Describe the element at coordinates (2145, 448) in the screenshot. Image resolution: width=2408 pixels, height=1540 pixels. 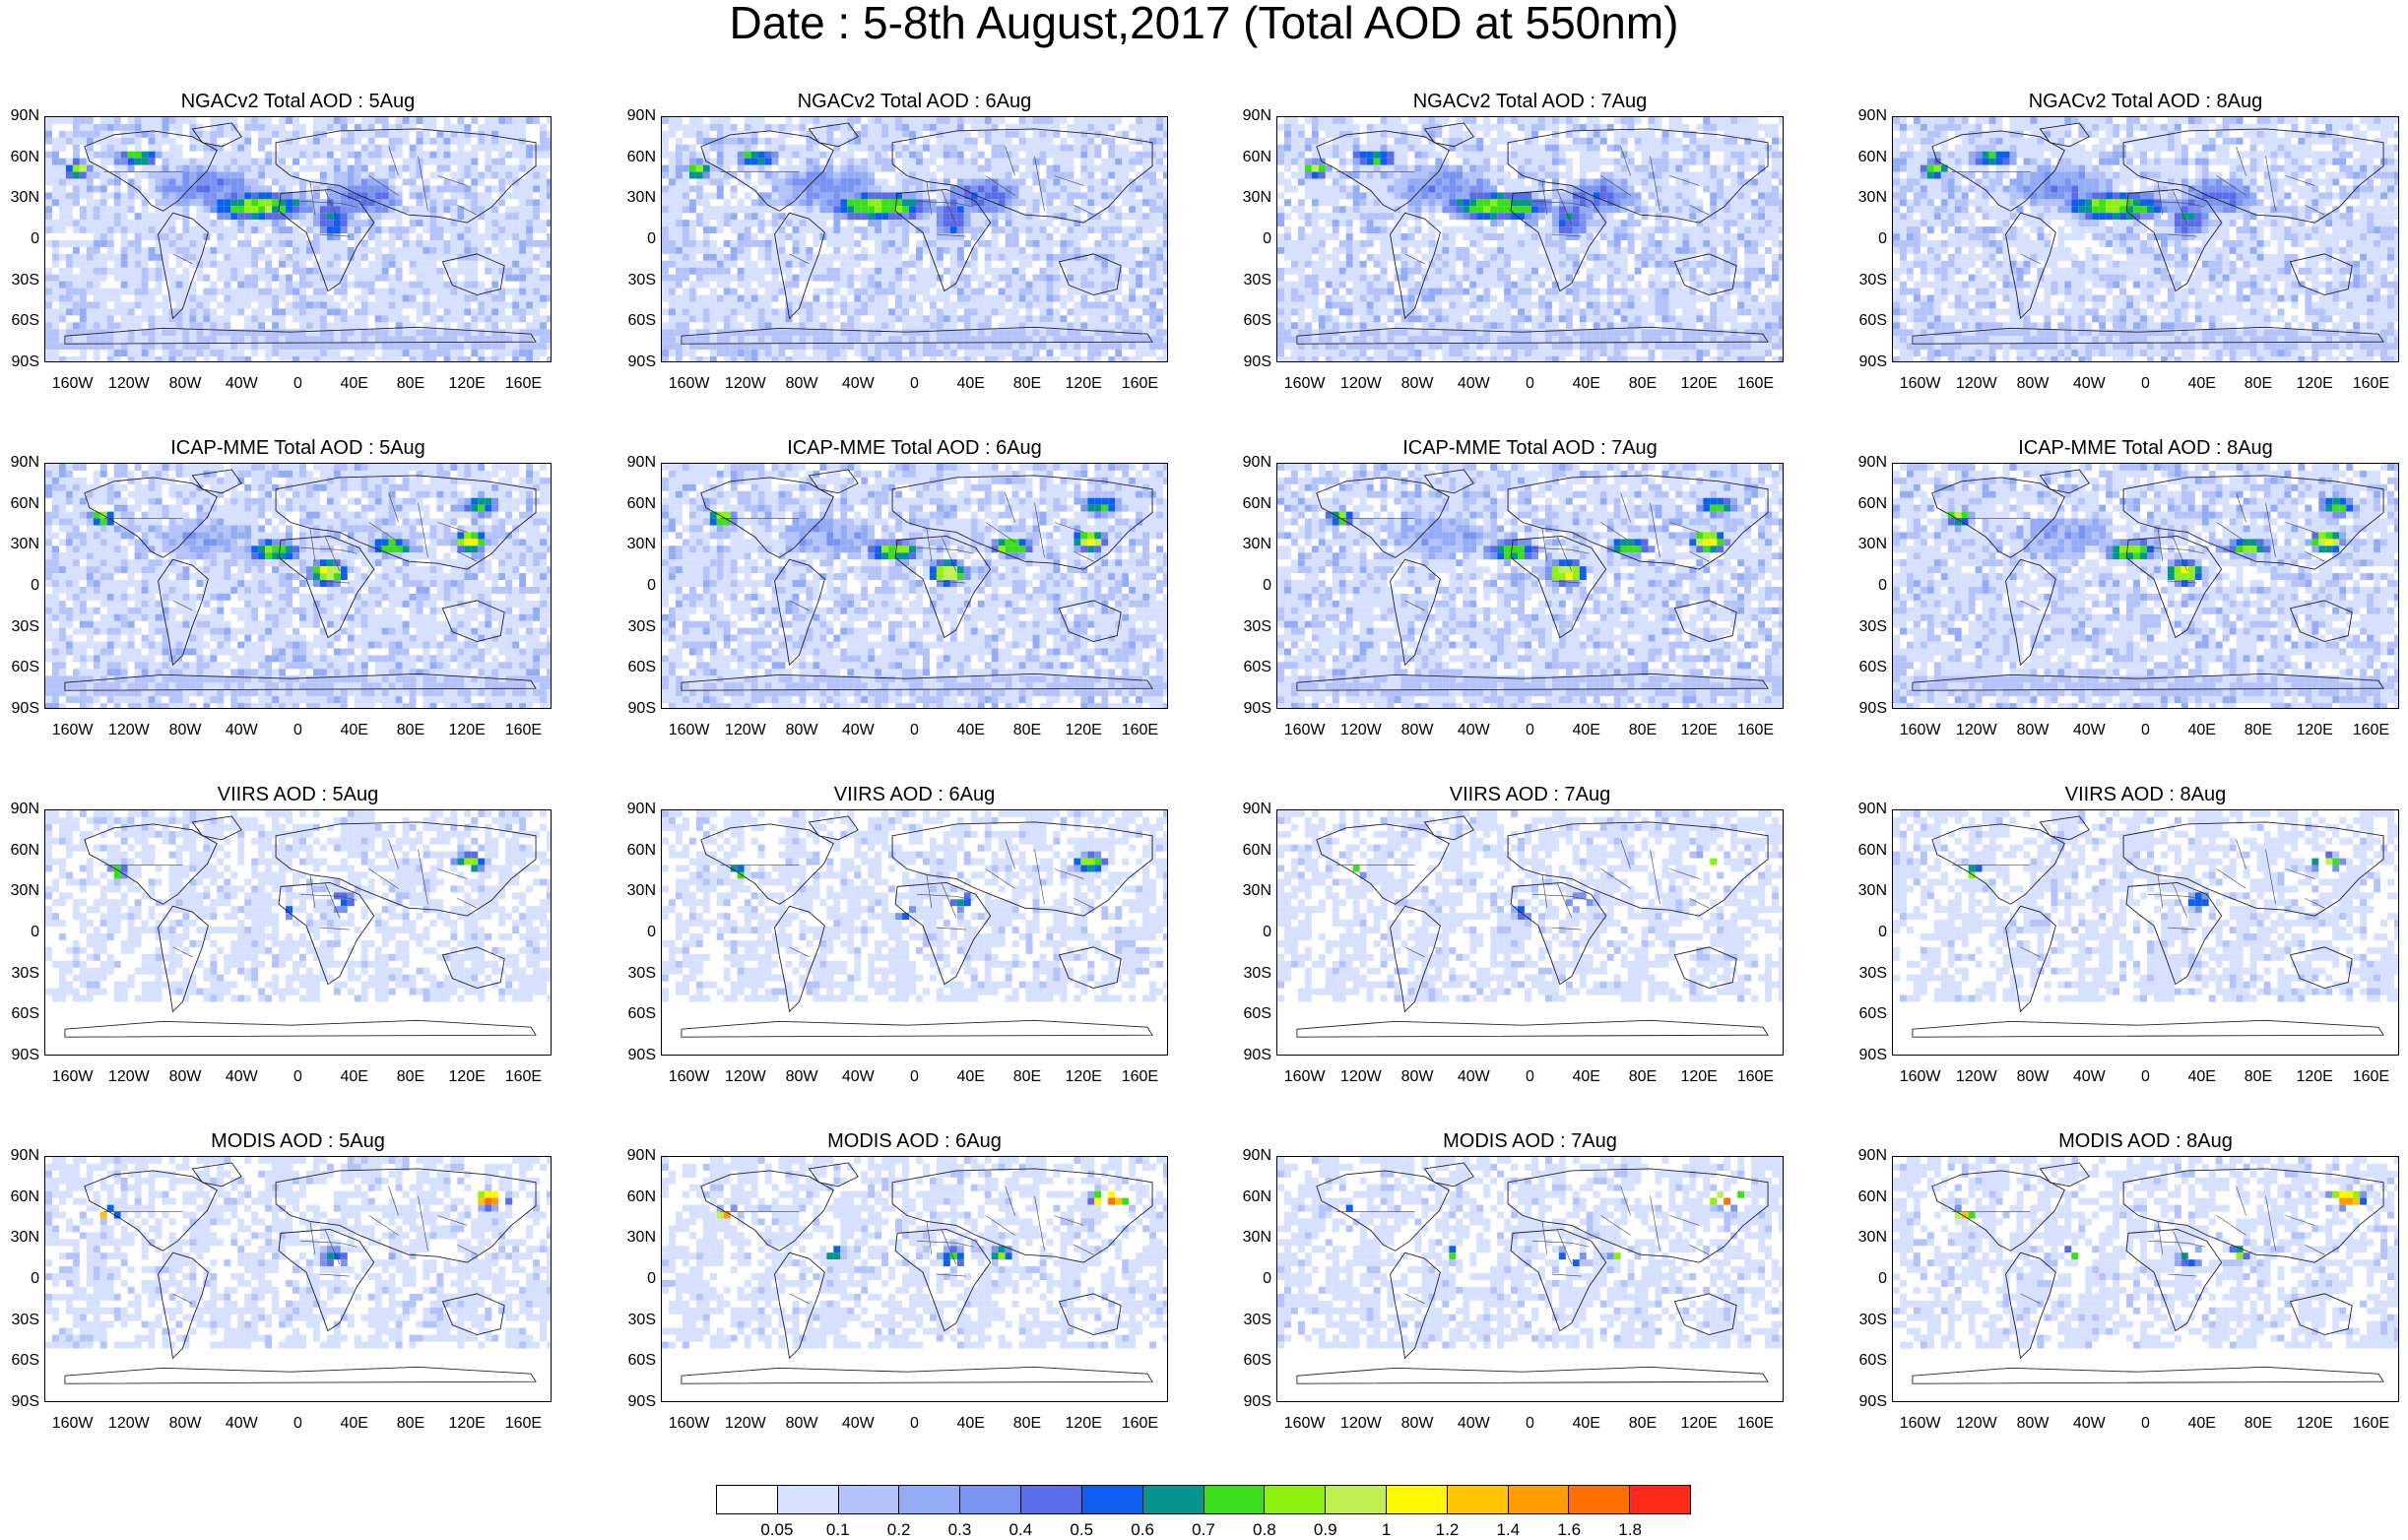
I see `panel-title: ICAP-MME Total AOD : 8Aug` at that location.